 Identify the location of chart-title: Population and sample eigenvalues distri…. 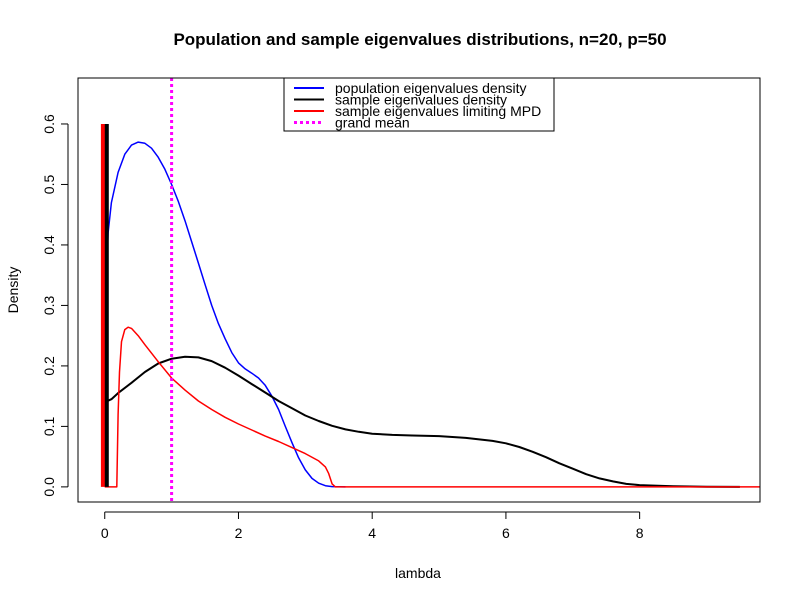
(420, 39).